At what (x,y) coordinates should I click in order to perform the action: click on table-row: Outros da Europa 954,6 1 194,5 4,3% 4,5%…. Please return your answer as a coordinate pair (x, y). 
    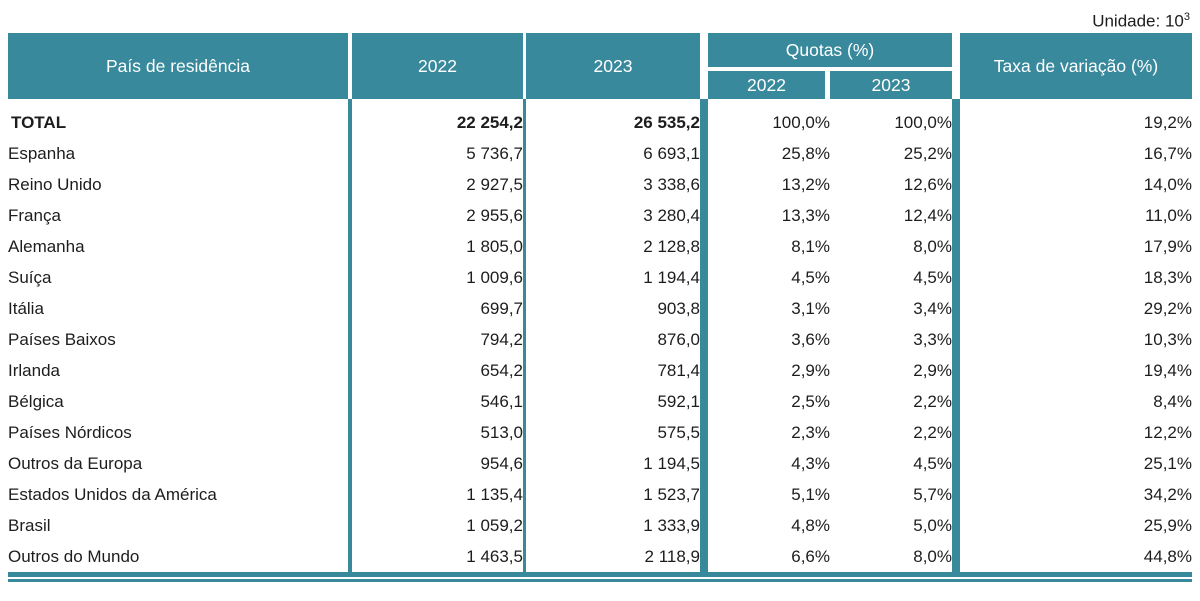
    Looking at the image, I should click on (600, 463).